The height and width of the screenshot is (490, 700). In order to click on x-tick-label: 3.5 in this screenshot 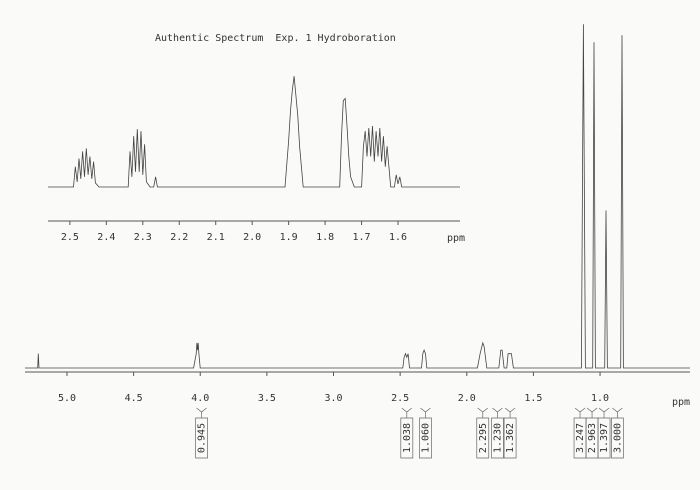, I will do `click(267, 398)`.